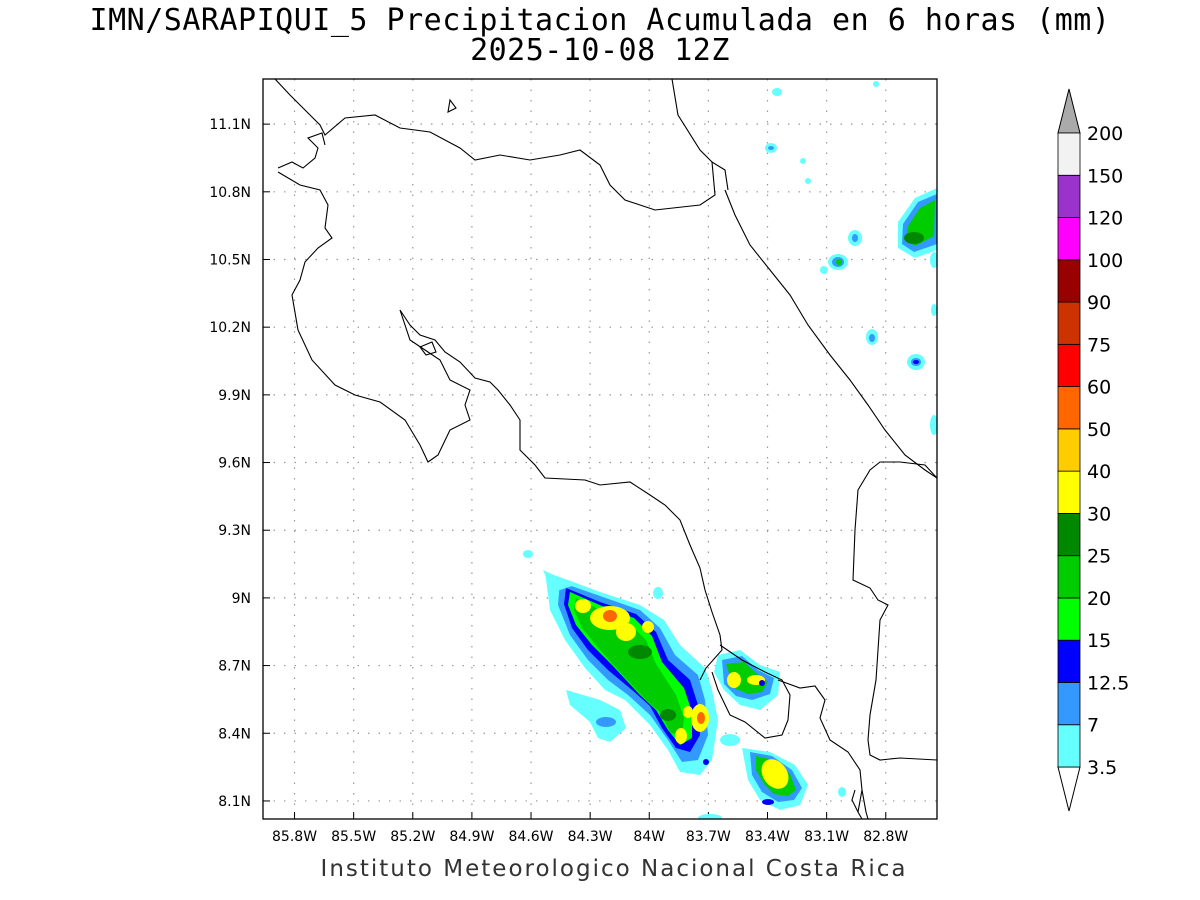 The height and width of the screenshot is (900, 1200). I want to click on x-tick-label: 85.8W, so click(294, 837).